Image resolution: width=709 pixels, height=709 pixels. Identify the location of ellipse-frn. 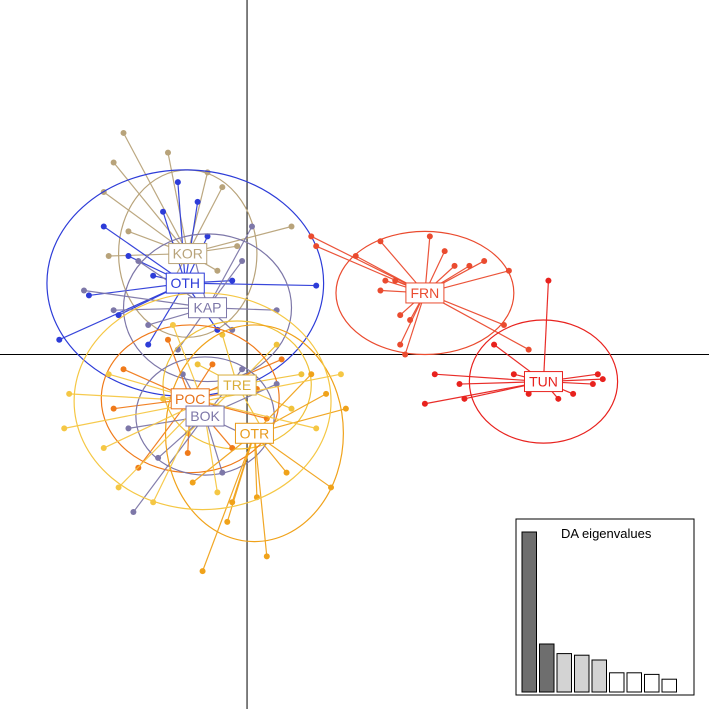
(425, 293).